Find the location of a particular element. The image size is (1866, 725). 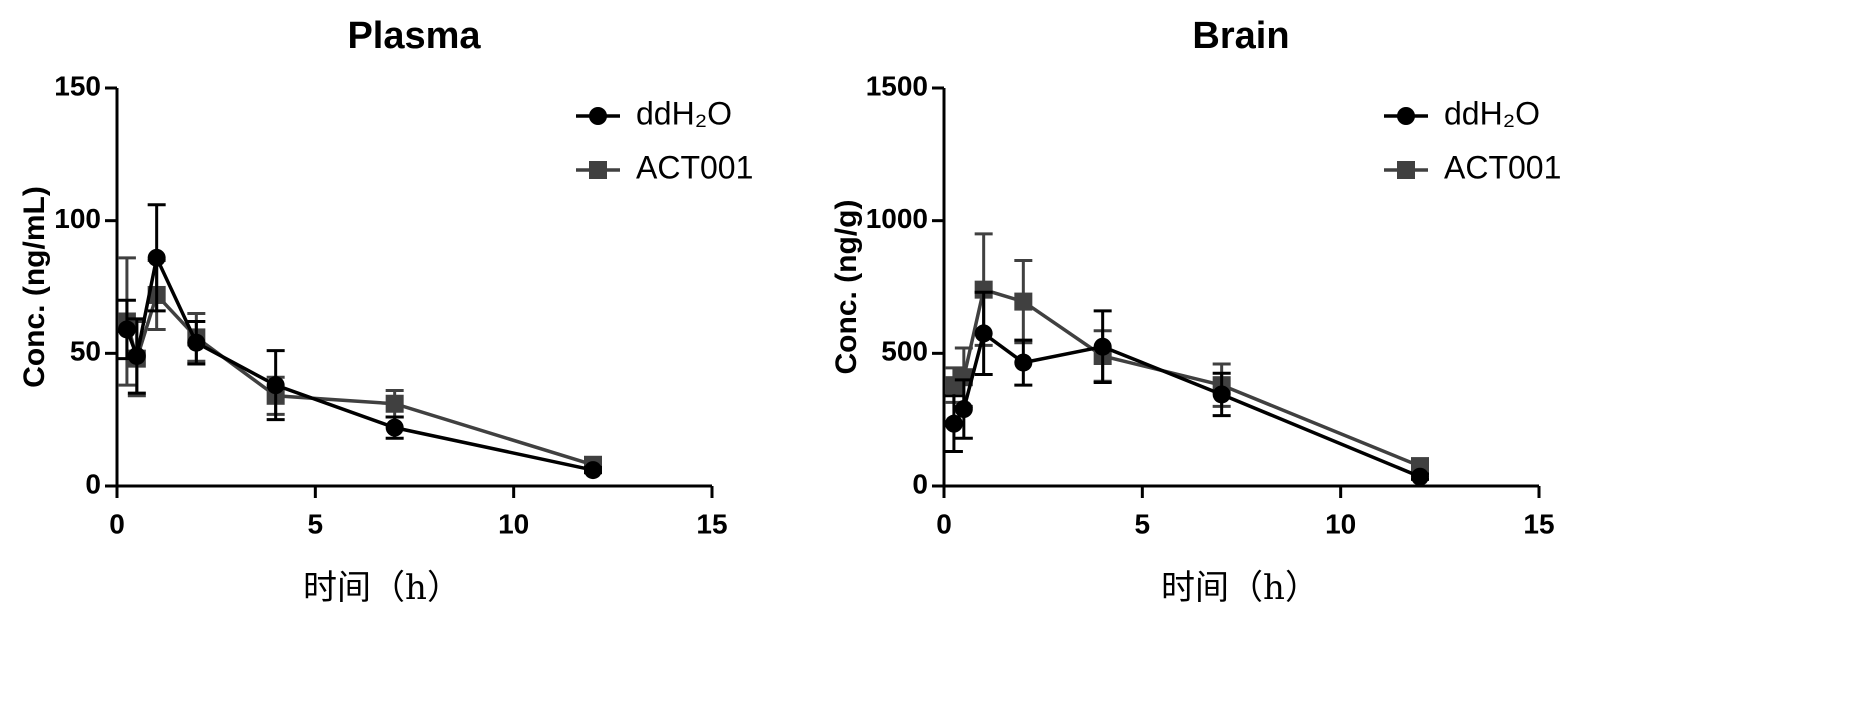

chart-title: Plasma is located at coordinates (414, 36).